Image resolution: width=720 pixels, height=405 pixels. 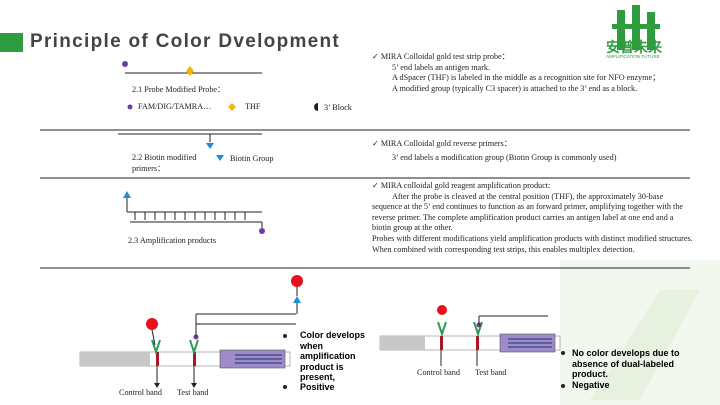 What do you see at coordinates (252, 158) in the screenshot?
I see `legend: Biotin Group` at bounding box center [252, 158].